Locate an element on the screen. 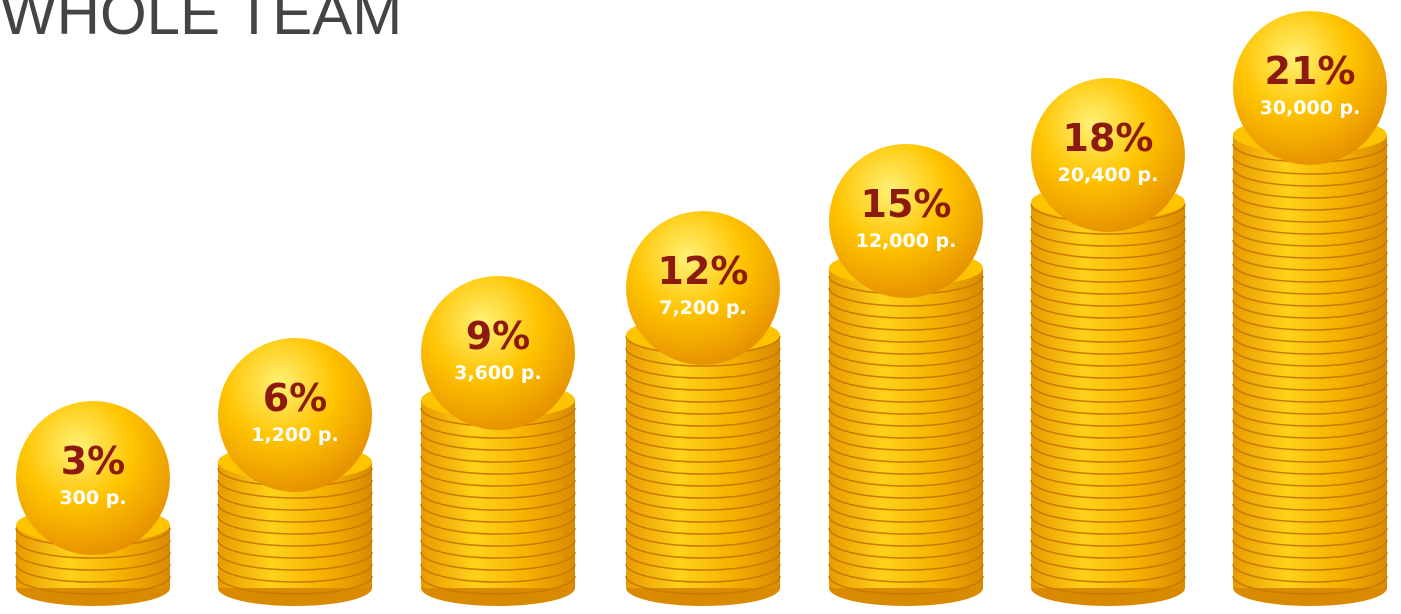  amount: 20,400 р. is located at coordinates (1108, 175).